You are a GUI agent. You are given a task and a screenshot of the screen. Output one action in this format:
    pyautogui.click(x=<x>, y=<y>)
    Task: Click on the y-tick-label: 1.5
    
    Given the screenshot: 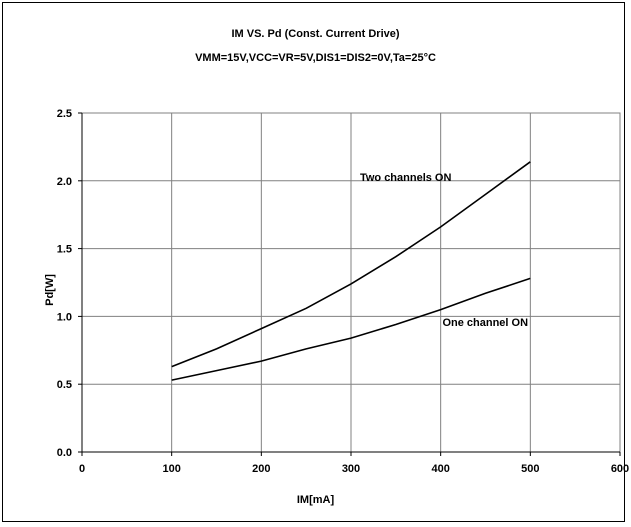 What is the action you would take?
    pyautogui.click(x=64, y=250)
    